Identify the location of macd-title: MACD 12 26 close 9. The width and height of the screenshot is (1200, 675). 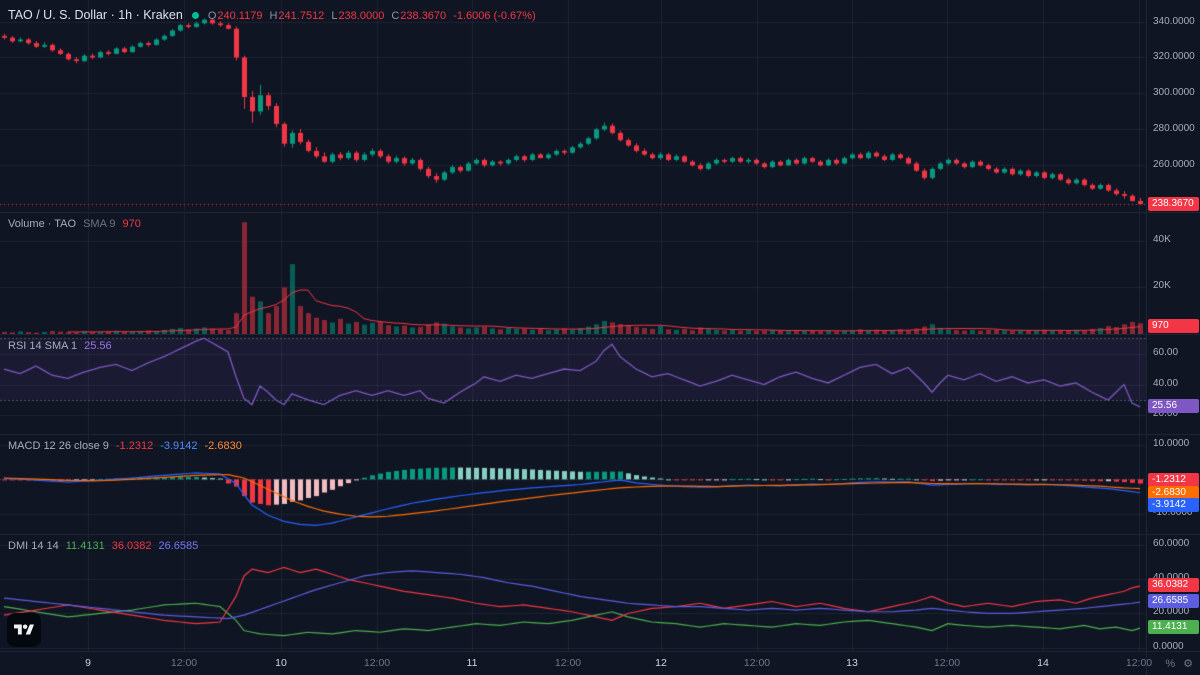
(58, 446).